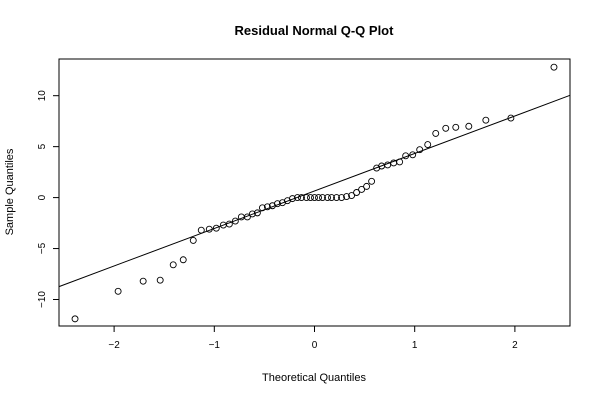 The width and height of the screenshot is (600, 400). What do you see at coordinates (114, 345) in the screenshot?
I see `x-tick-label: −2` at bounding box center [114, 345].